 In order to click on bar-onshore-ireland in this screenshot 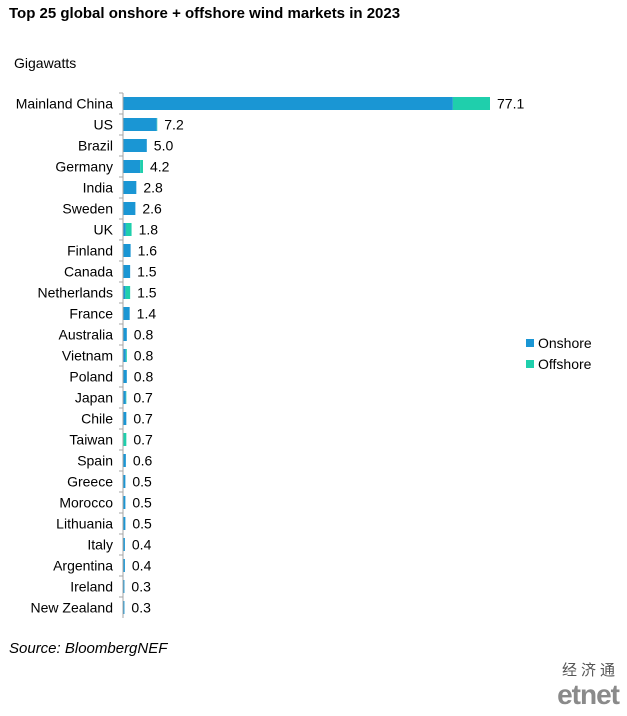, I will do `click(124, 586)`.